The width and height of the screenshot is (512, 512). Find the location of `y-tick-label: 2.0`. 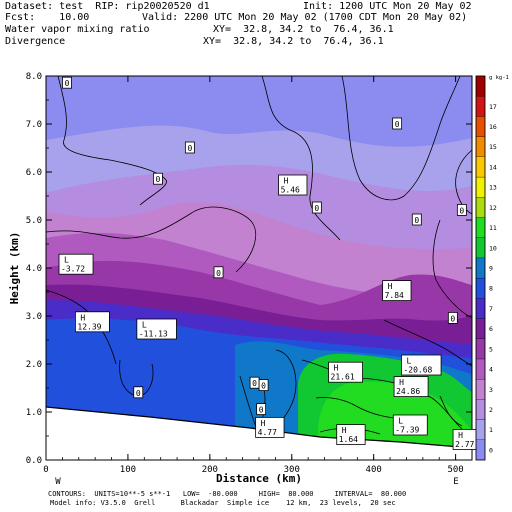

y-tick-label: 2.0 is located at coordinates (34, 365).